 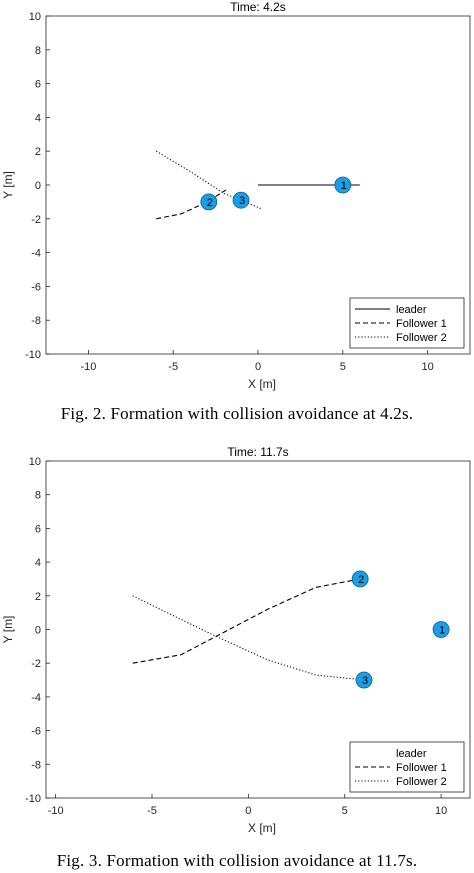 I want to click on chart-title: Time: 11.7s, so click(x=257, y=452).